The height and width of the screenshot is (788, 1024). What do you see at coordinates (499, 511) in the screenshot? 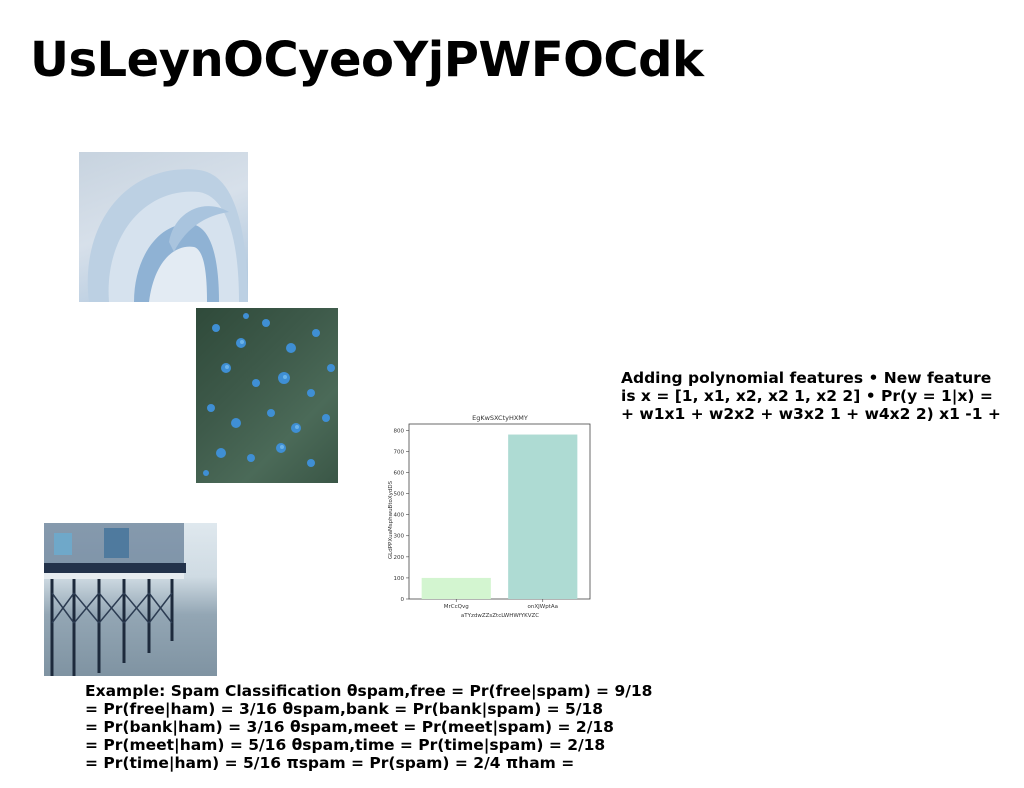
I see `chart-axes-frame` at bounding box center [499, 511].